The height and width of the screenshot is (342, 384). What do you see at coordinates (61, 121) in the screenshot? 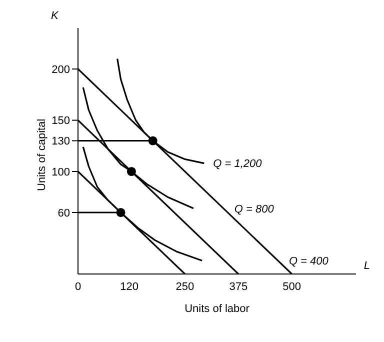
I see `y-tick-label: 150` at bounding box center [61, 121].